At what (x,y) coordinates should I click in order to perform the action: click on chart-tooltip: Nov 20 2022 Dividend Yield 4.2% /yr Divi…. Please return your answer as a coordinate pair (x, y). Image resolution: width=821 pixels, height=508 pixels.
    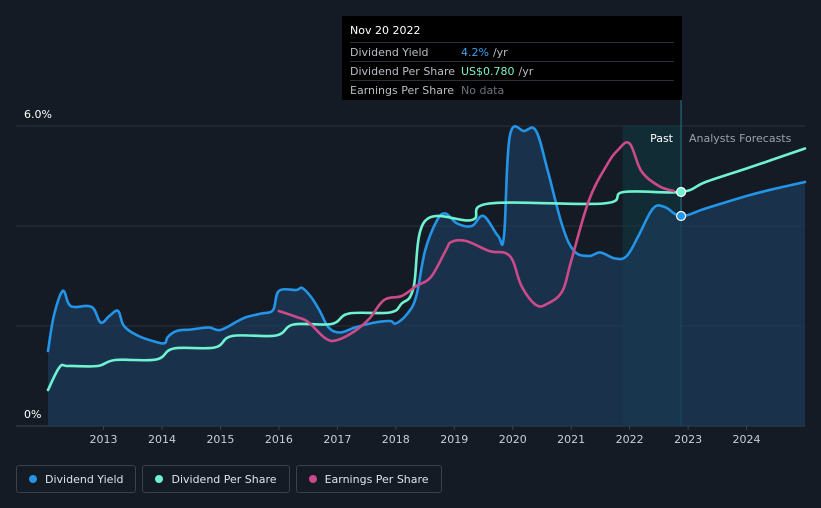
    Looking at the image, I should click on (512, 58).